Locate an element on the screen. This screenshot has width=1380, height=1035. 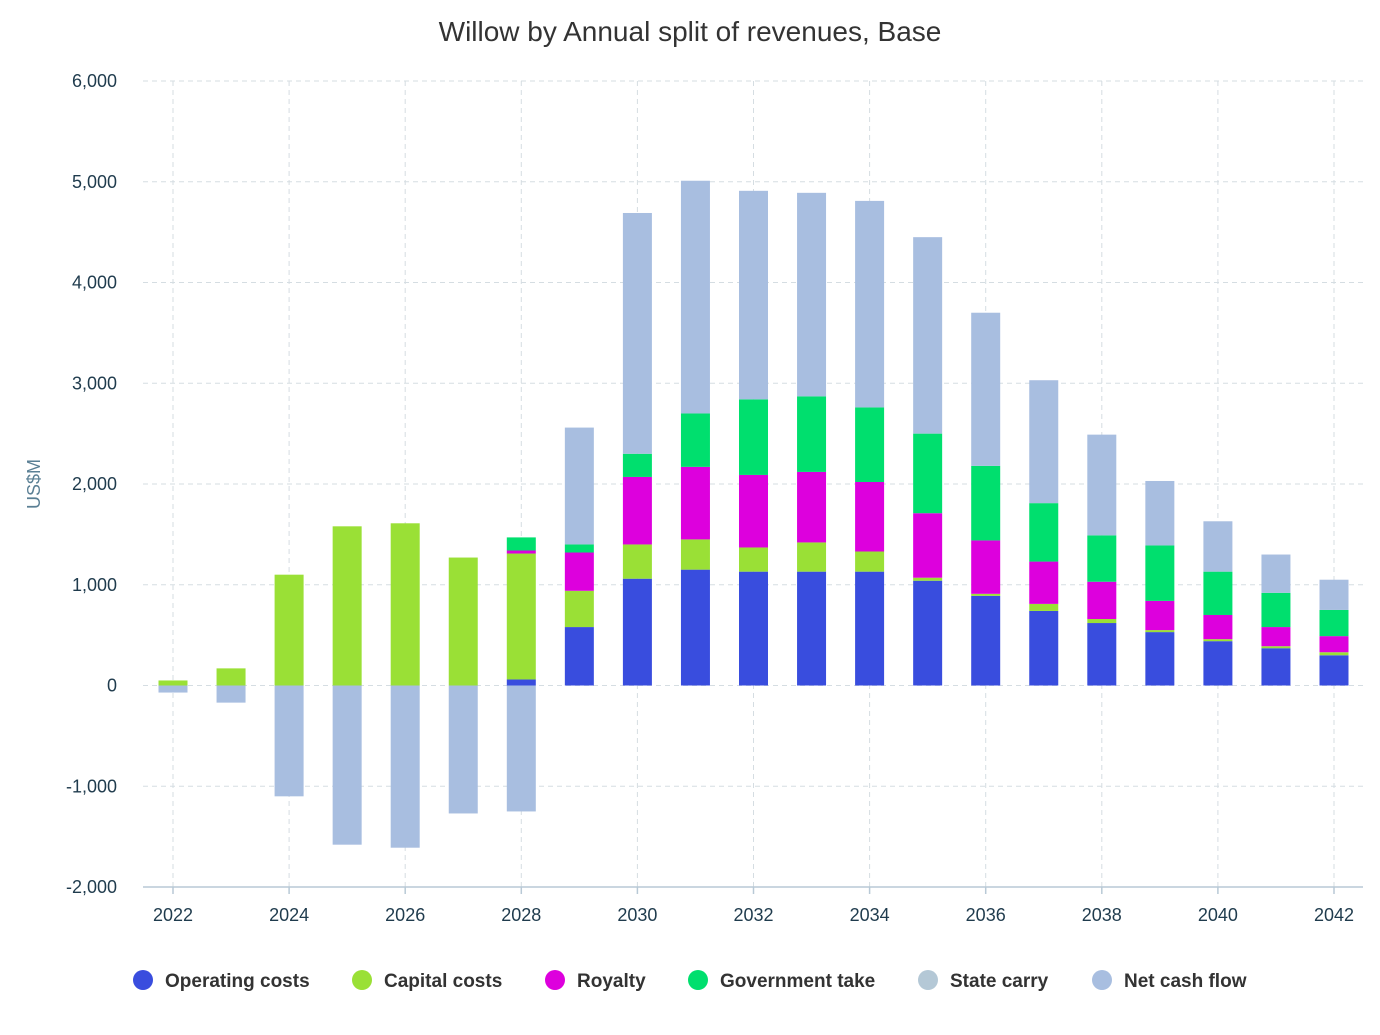
legend-item: Royalty is located at coordinates (595, 981).